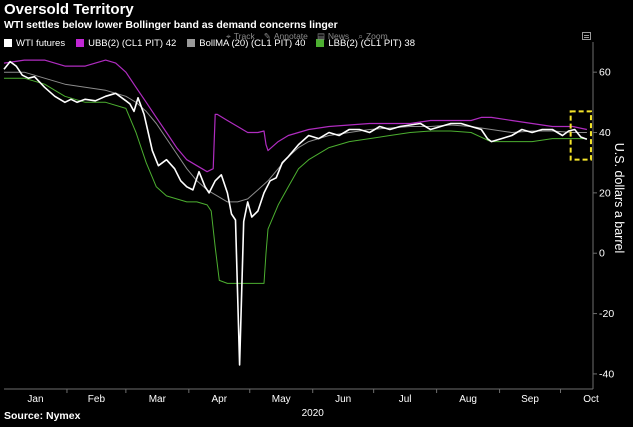  I want to click on annotate-button: ✎ Annotate, so click(286, 36).